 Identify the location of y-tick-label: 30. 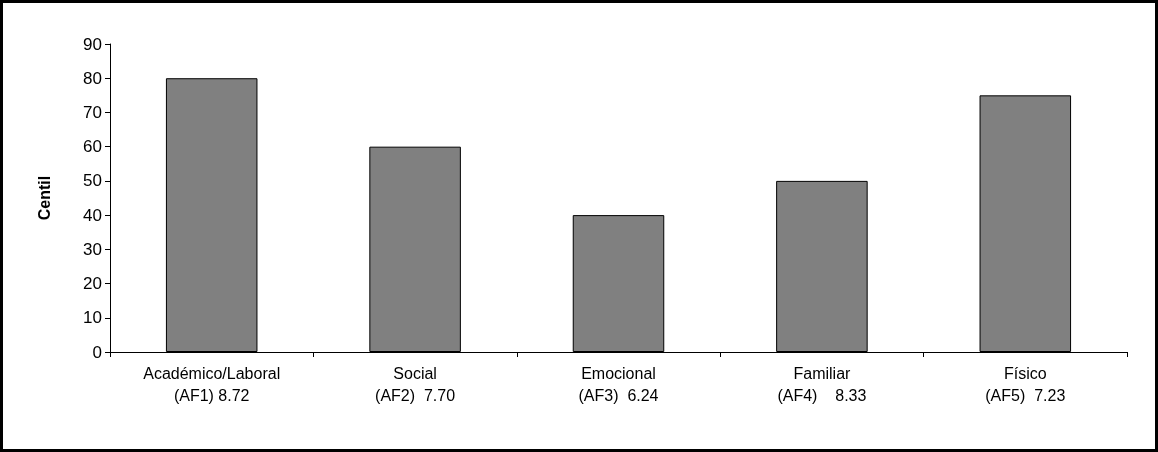
(92, 249).